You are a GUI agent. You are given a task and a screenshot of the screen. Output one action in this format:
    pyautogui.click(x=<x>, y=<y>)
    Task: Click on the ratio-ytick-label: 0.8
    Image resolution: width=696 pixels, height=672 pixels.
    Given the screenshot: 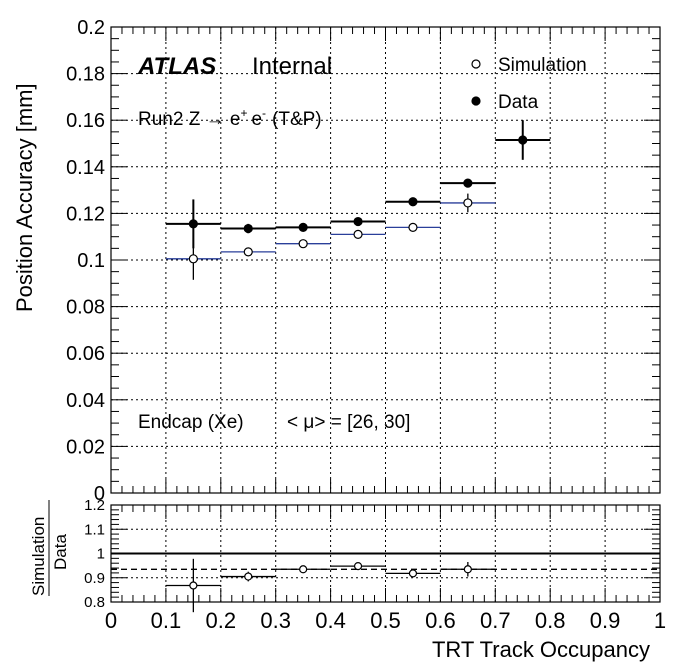 What is the action you would take?
    pyautogui.click(x=94, y=602)
    